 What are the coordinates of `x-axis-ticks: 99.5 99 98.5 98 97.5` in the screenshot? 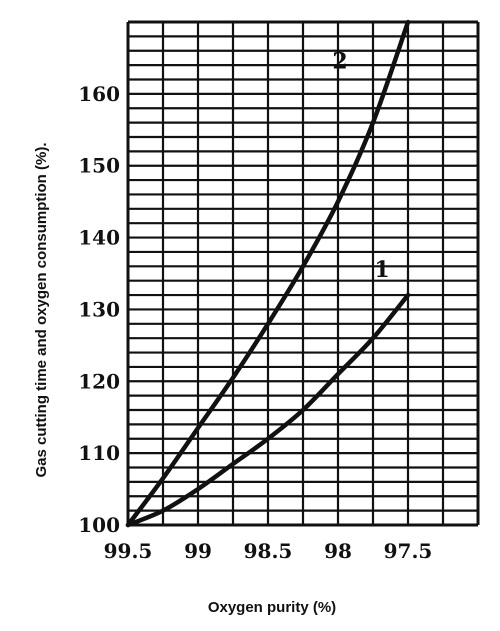 It's located at (268, 551).